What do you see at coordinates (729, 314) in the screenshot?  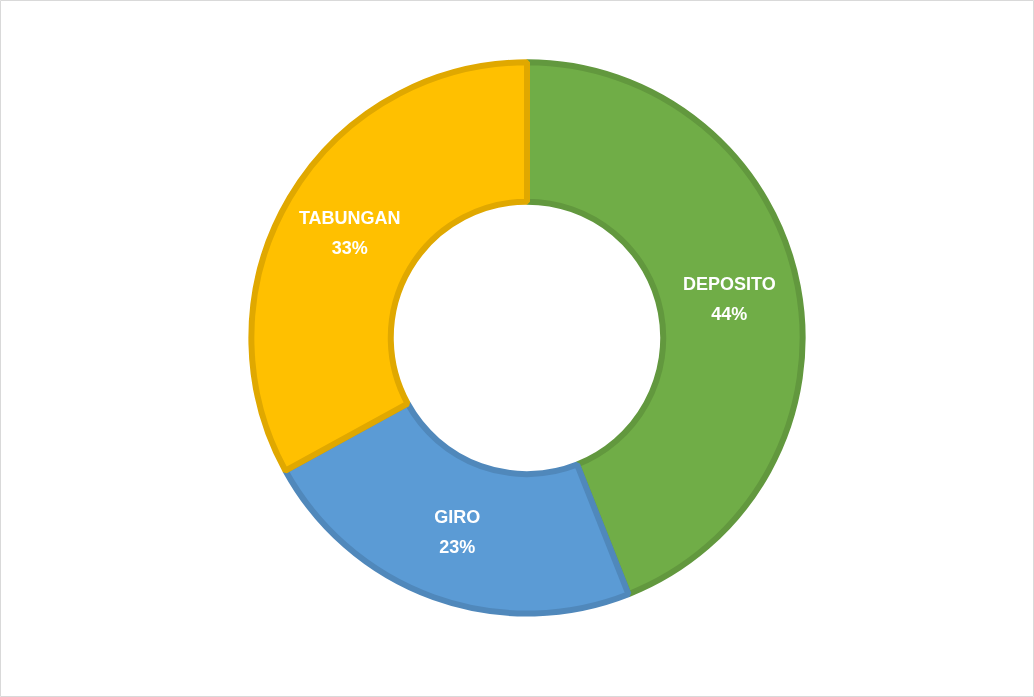 I see `data-label: 44%` at bounding box center [729, 314].